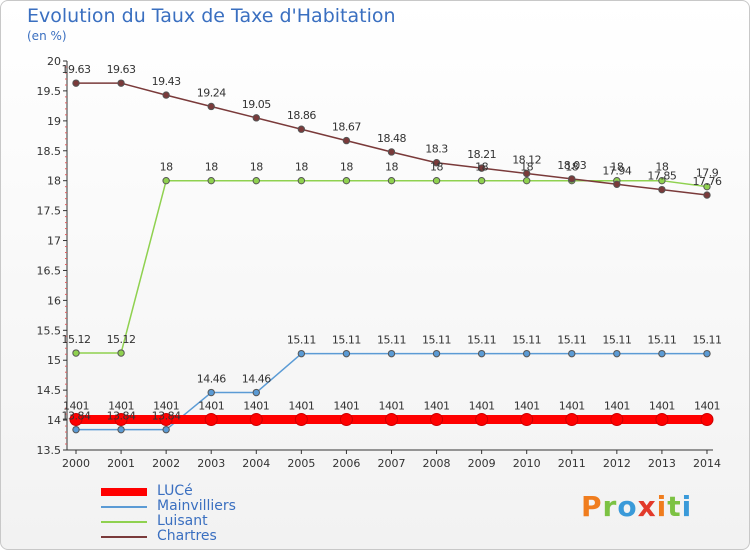  Describe the element at coordinates (54, 241) in the screenshot. I see `y-tick-label: 17` at that location.